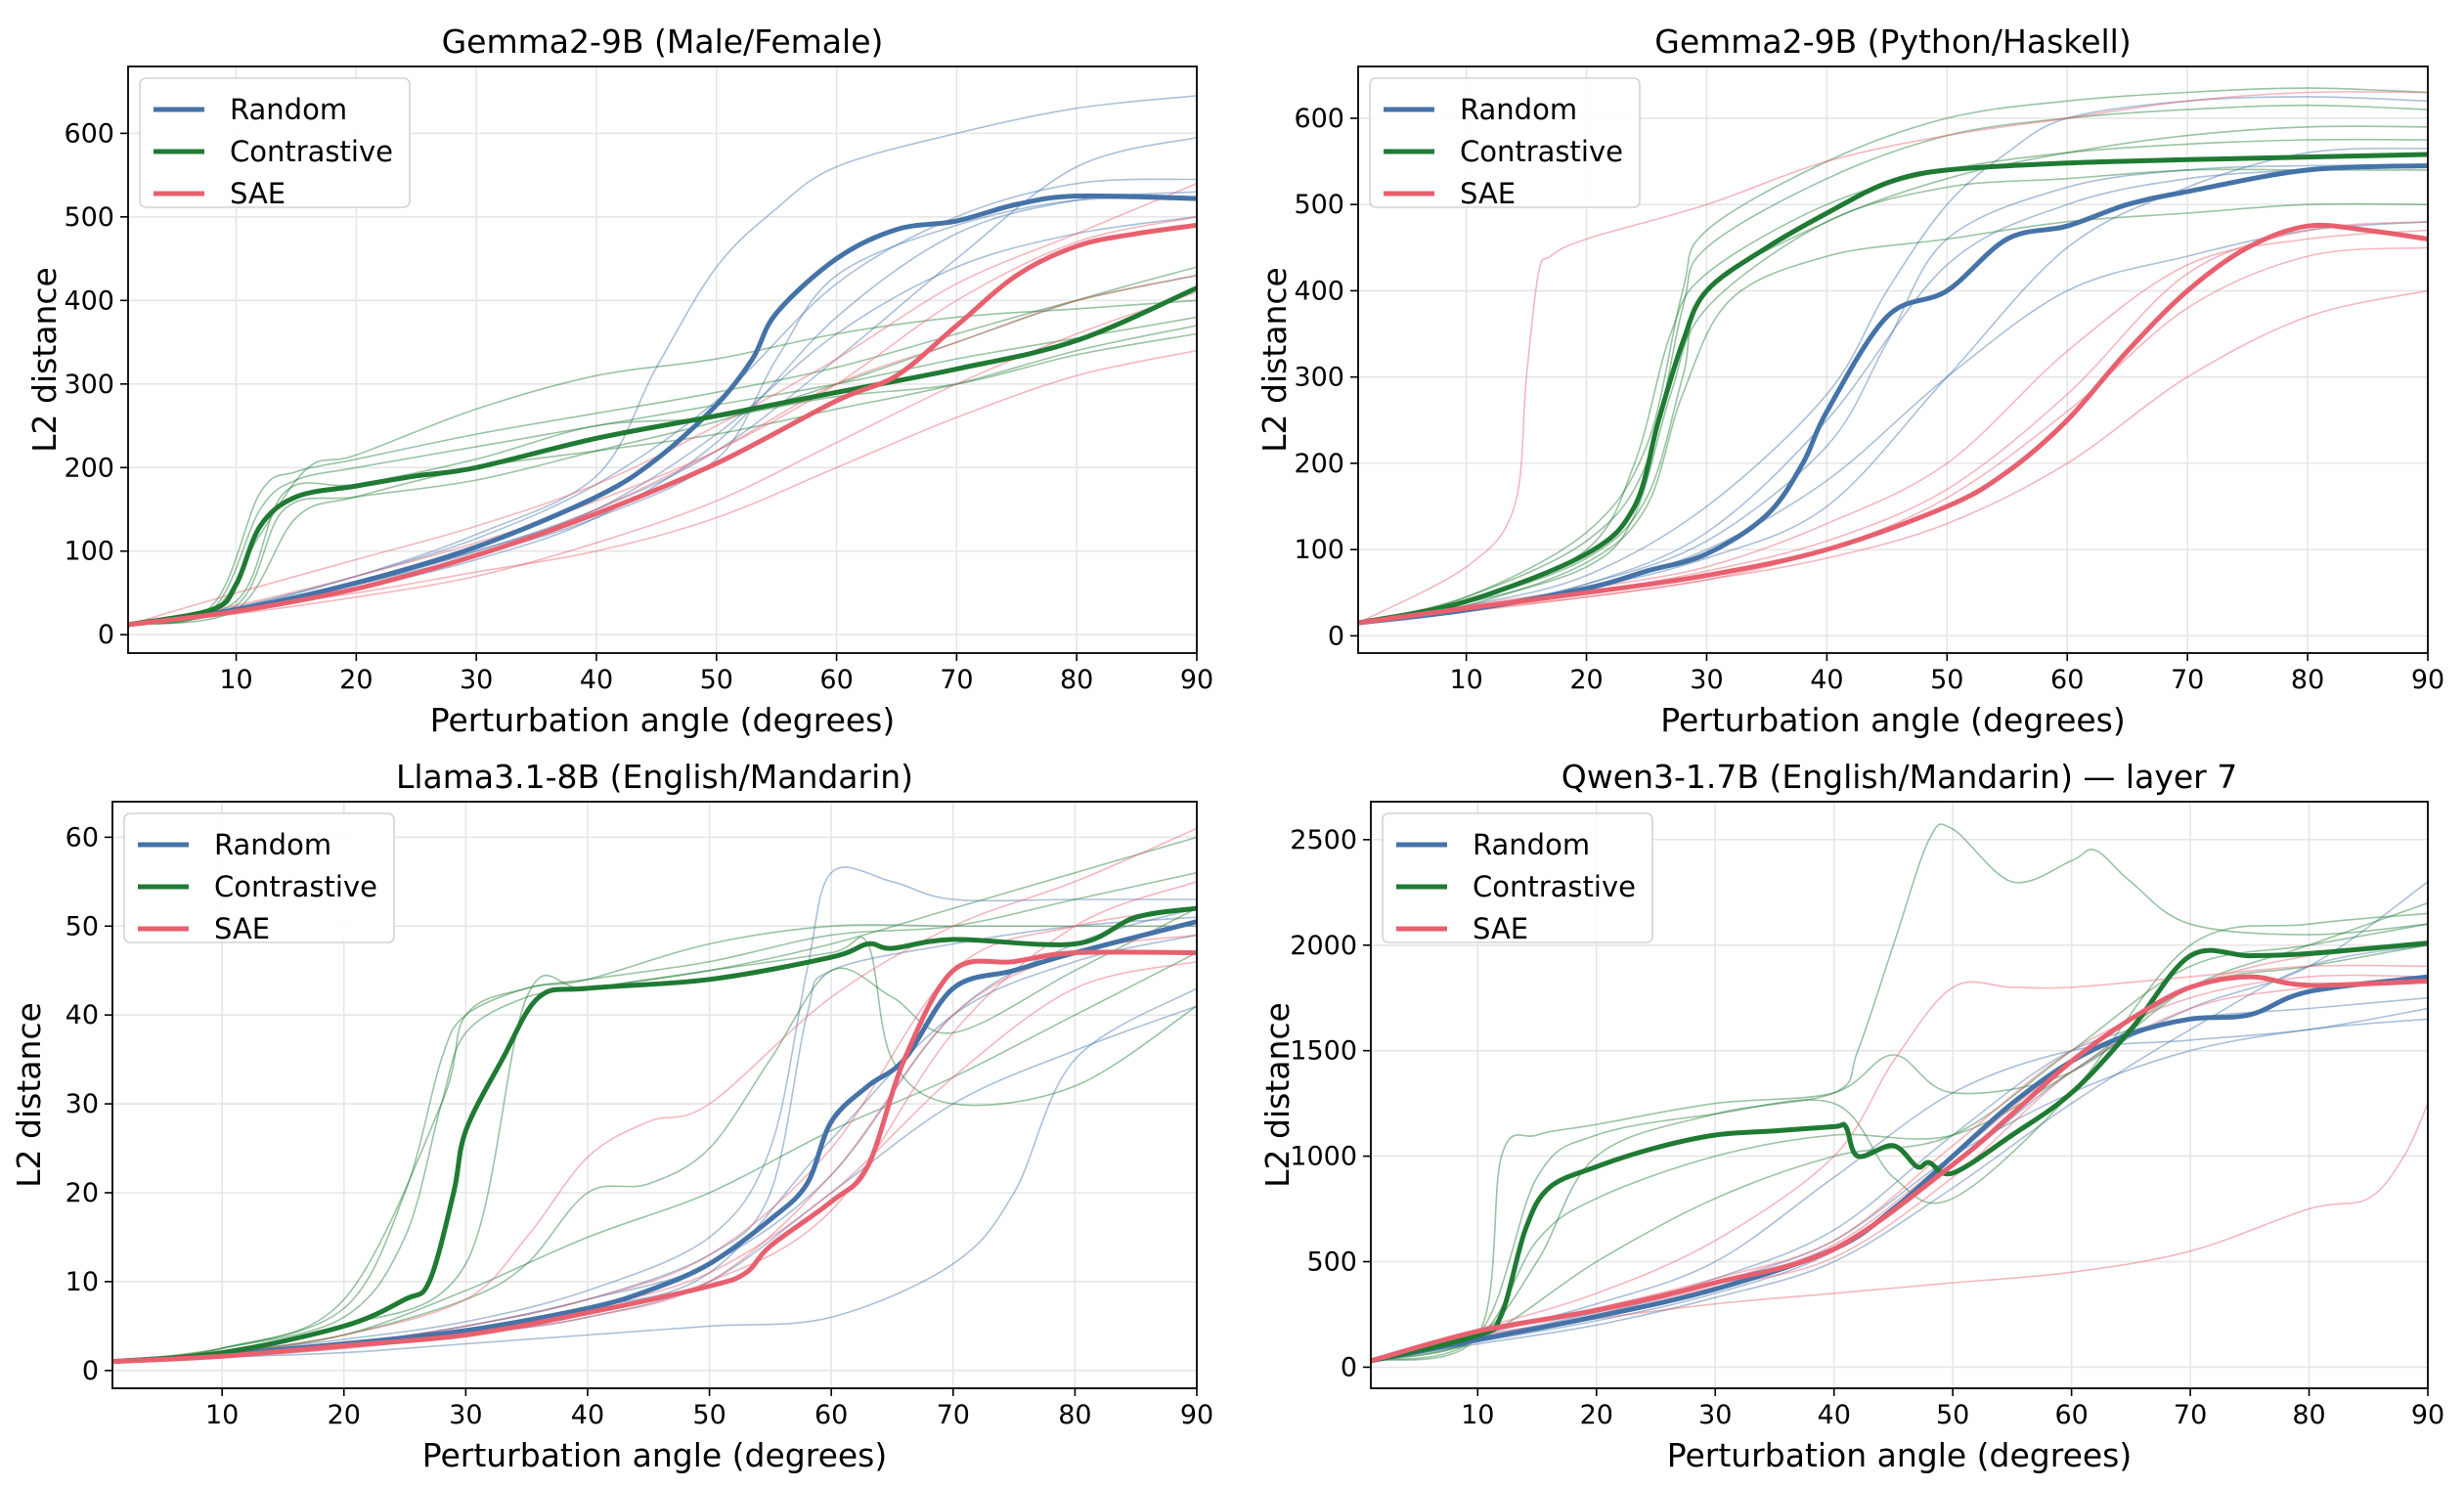 The width and height of the screenshot is (2464, 1488). What do you see at coordinates (235, 680) in the screenshot?
I see `x-tick-label: 10` at bounding box center [235, 680].